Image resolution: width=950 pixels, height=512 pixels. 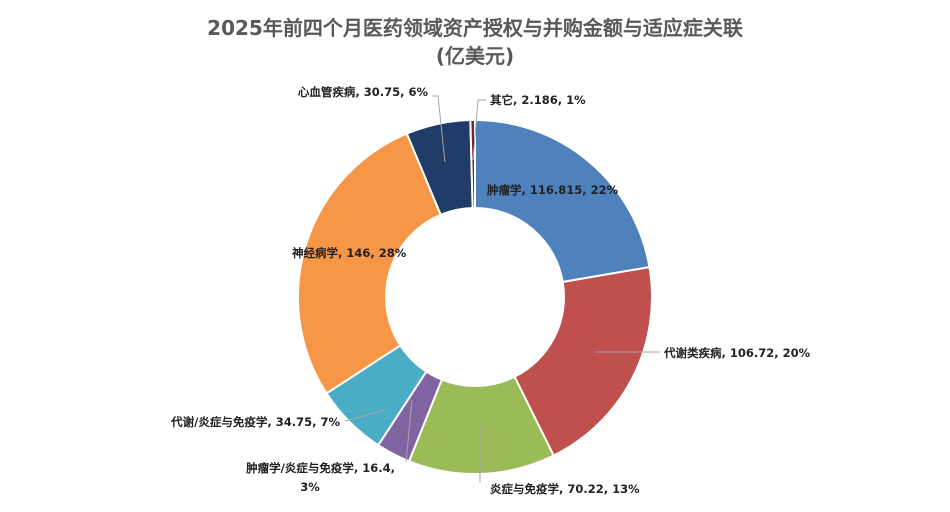 I want to click on chart-title: 2025年前四个月医药领域资产授权与并购金额与适应症关联, so click(x=475, y=28).